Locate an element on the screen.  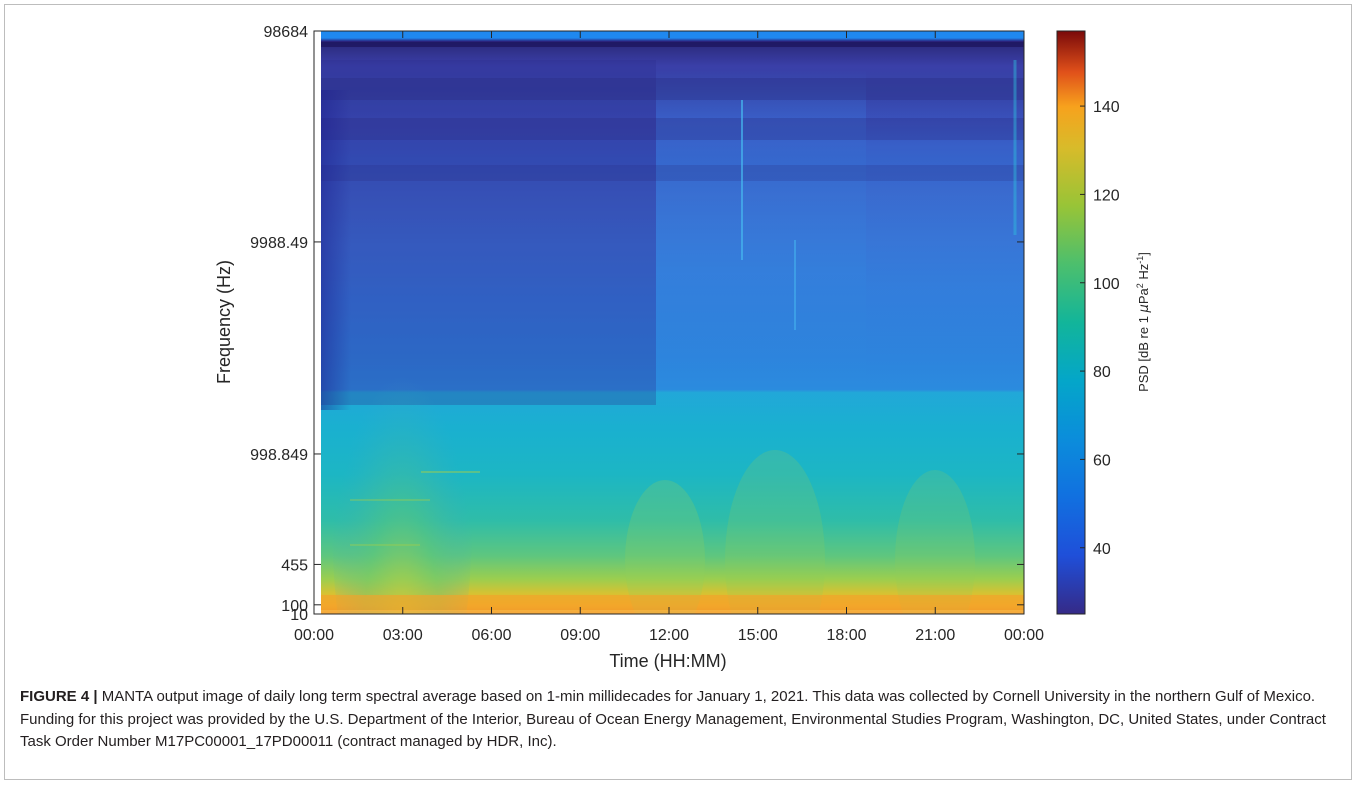
colorbar-tick-label: 40 is located at coordinates (1102, 549).